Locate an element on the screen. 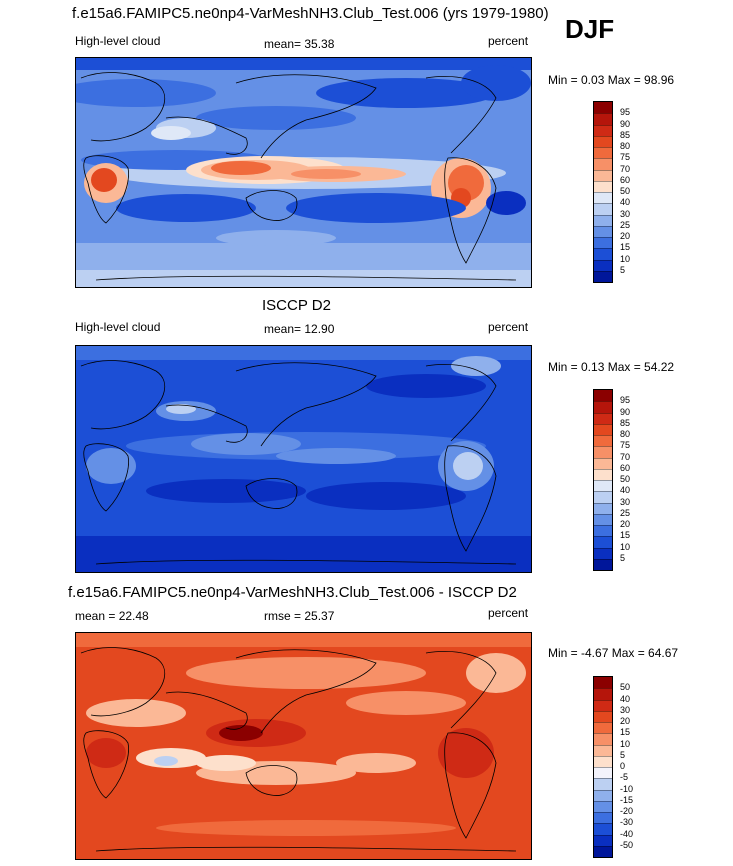  panel1-units-label: percent is located at coordinates (508, 41).